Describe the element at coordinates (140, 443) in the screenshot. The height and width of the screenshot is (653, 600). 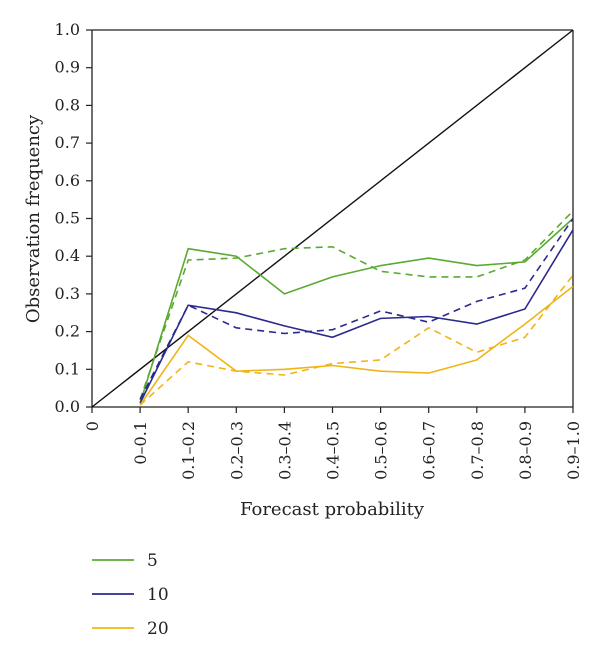
I see `x-tick-label: 0–0.1` at that location.